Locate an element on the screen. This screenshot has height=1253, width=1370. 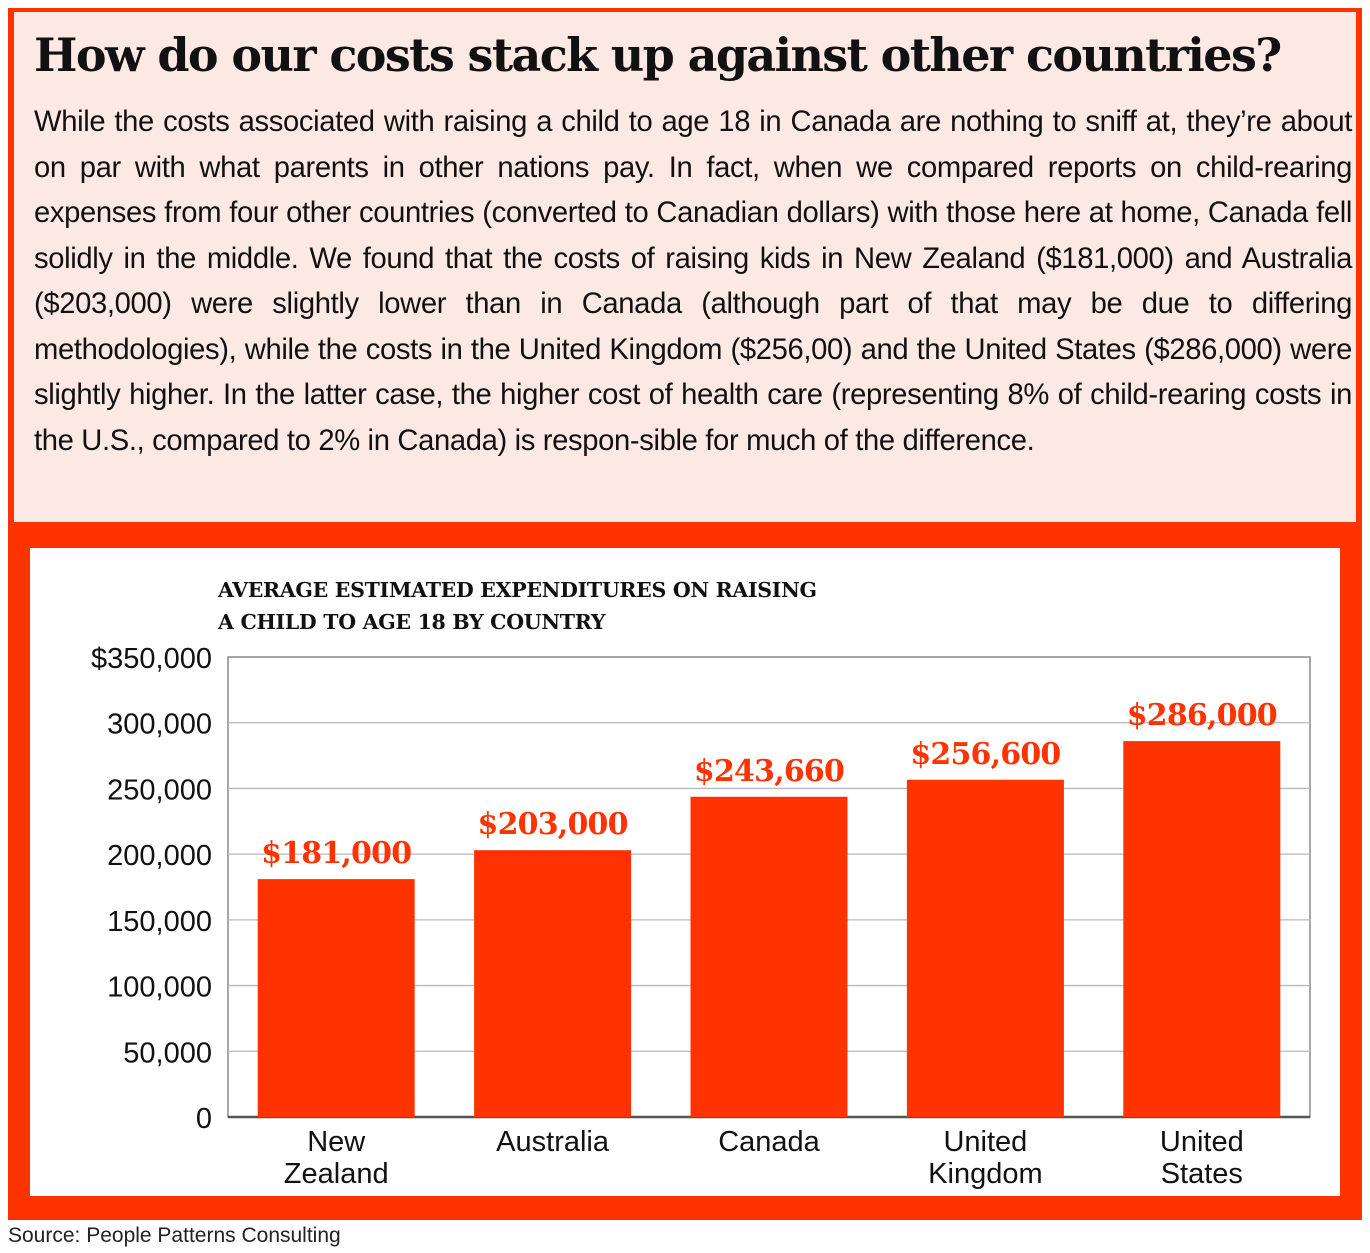
x-tick-label: New is located at coordinates (336, 1142).